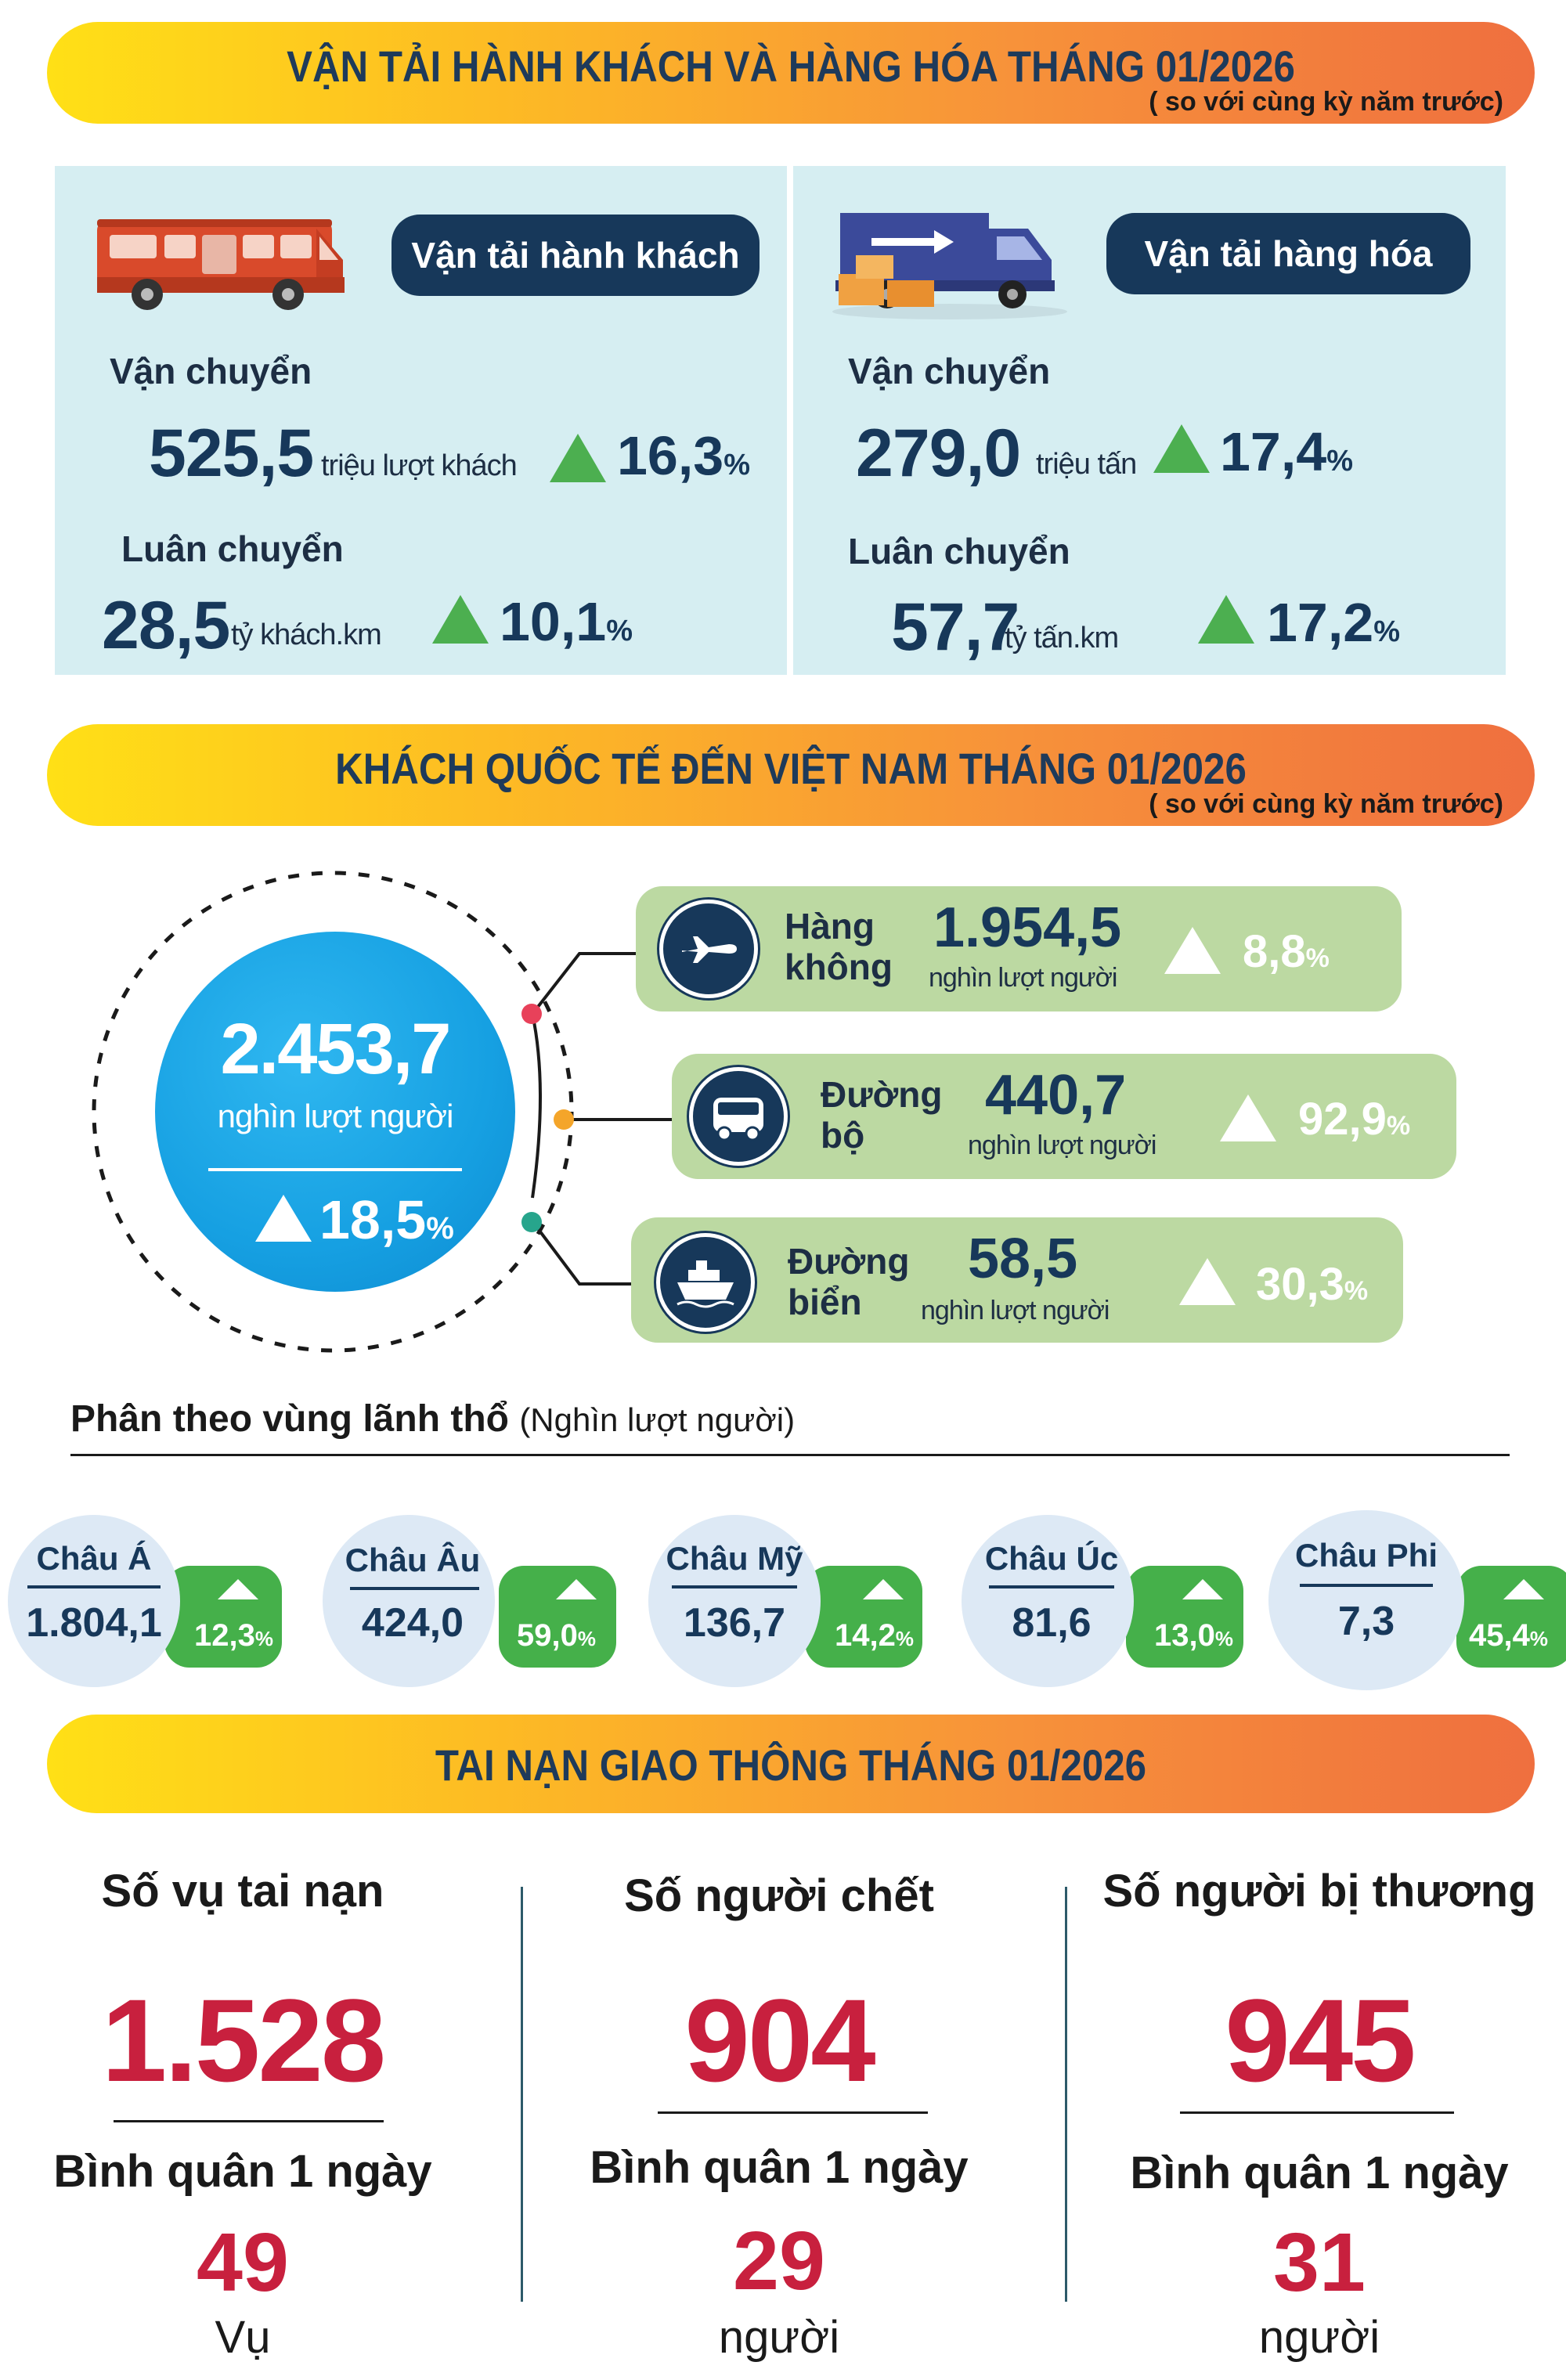 Image resolution: width=1566 pixels, height=2380 pixels. Describe the element at coordinates (1366, 1585) in the screenshot. I see `region-africa-divider` at that location.